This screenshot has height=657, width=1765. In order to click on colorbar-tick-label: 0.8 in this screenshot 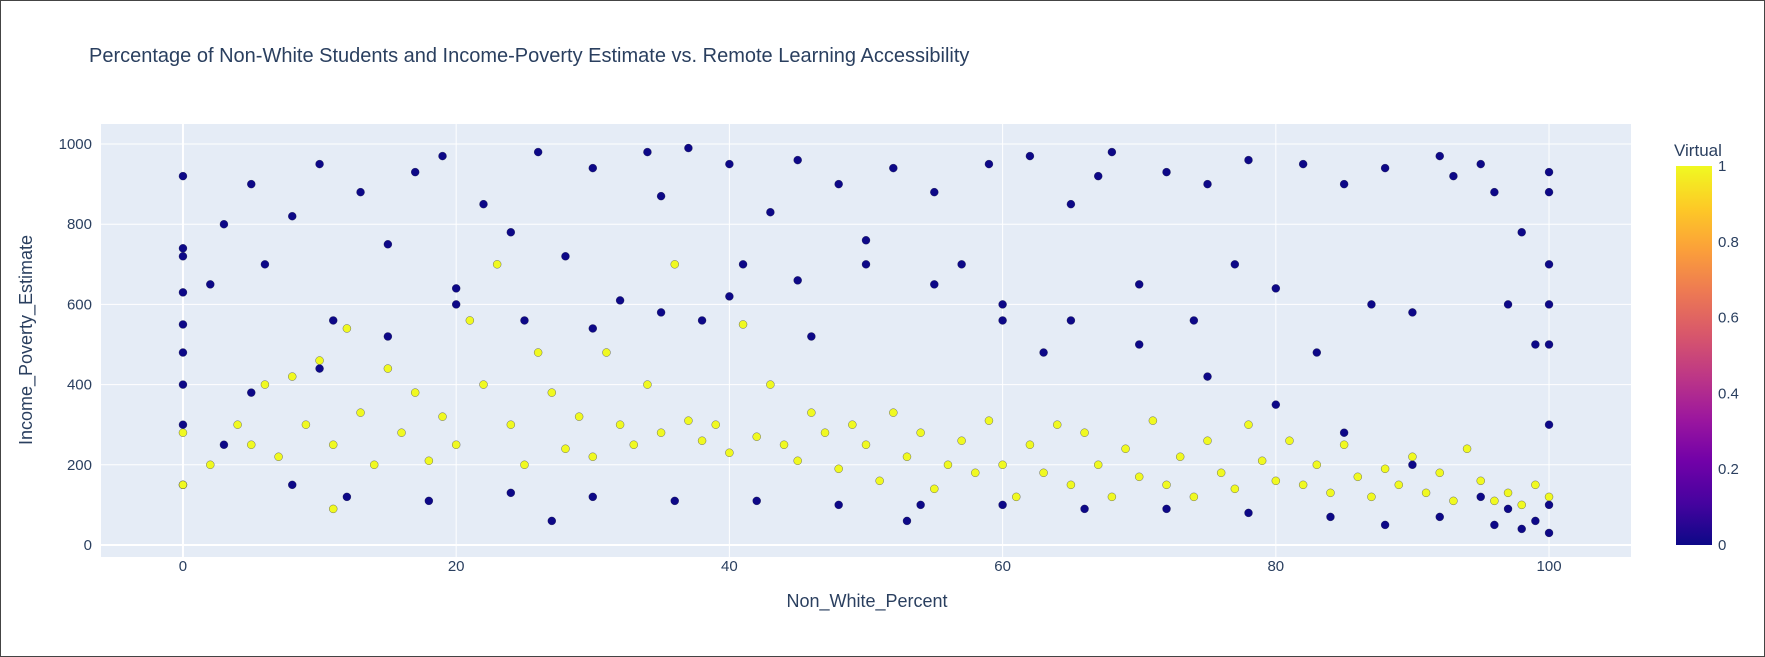, I will do `click(1728, 242)`.